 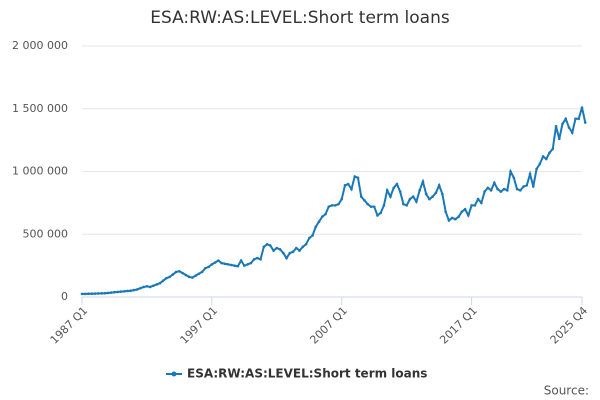 I want to click on x-tick-label: 2025 Q4, so click(x=569, y=325).